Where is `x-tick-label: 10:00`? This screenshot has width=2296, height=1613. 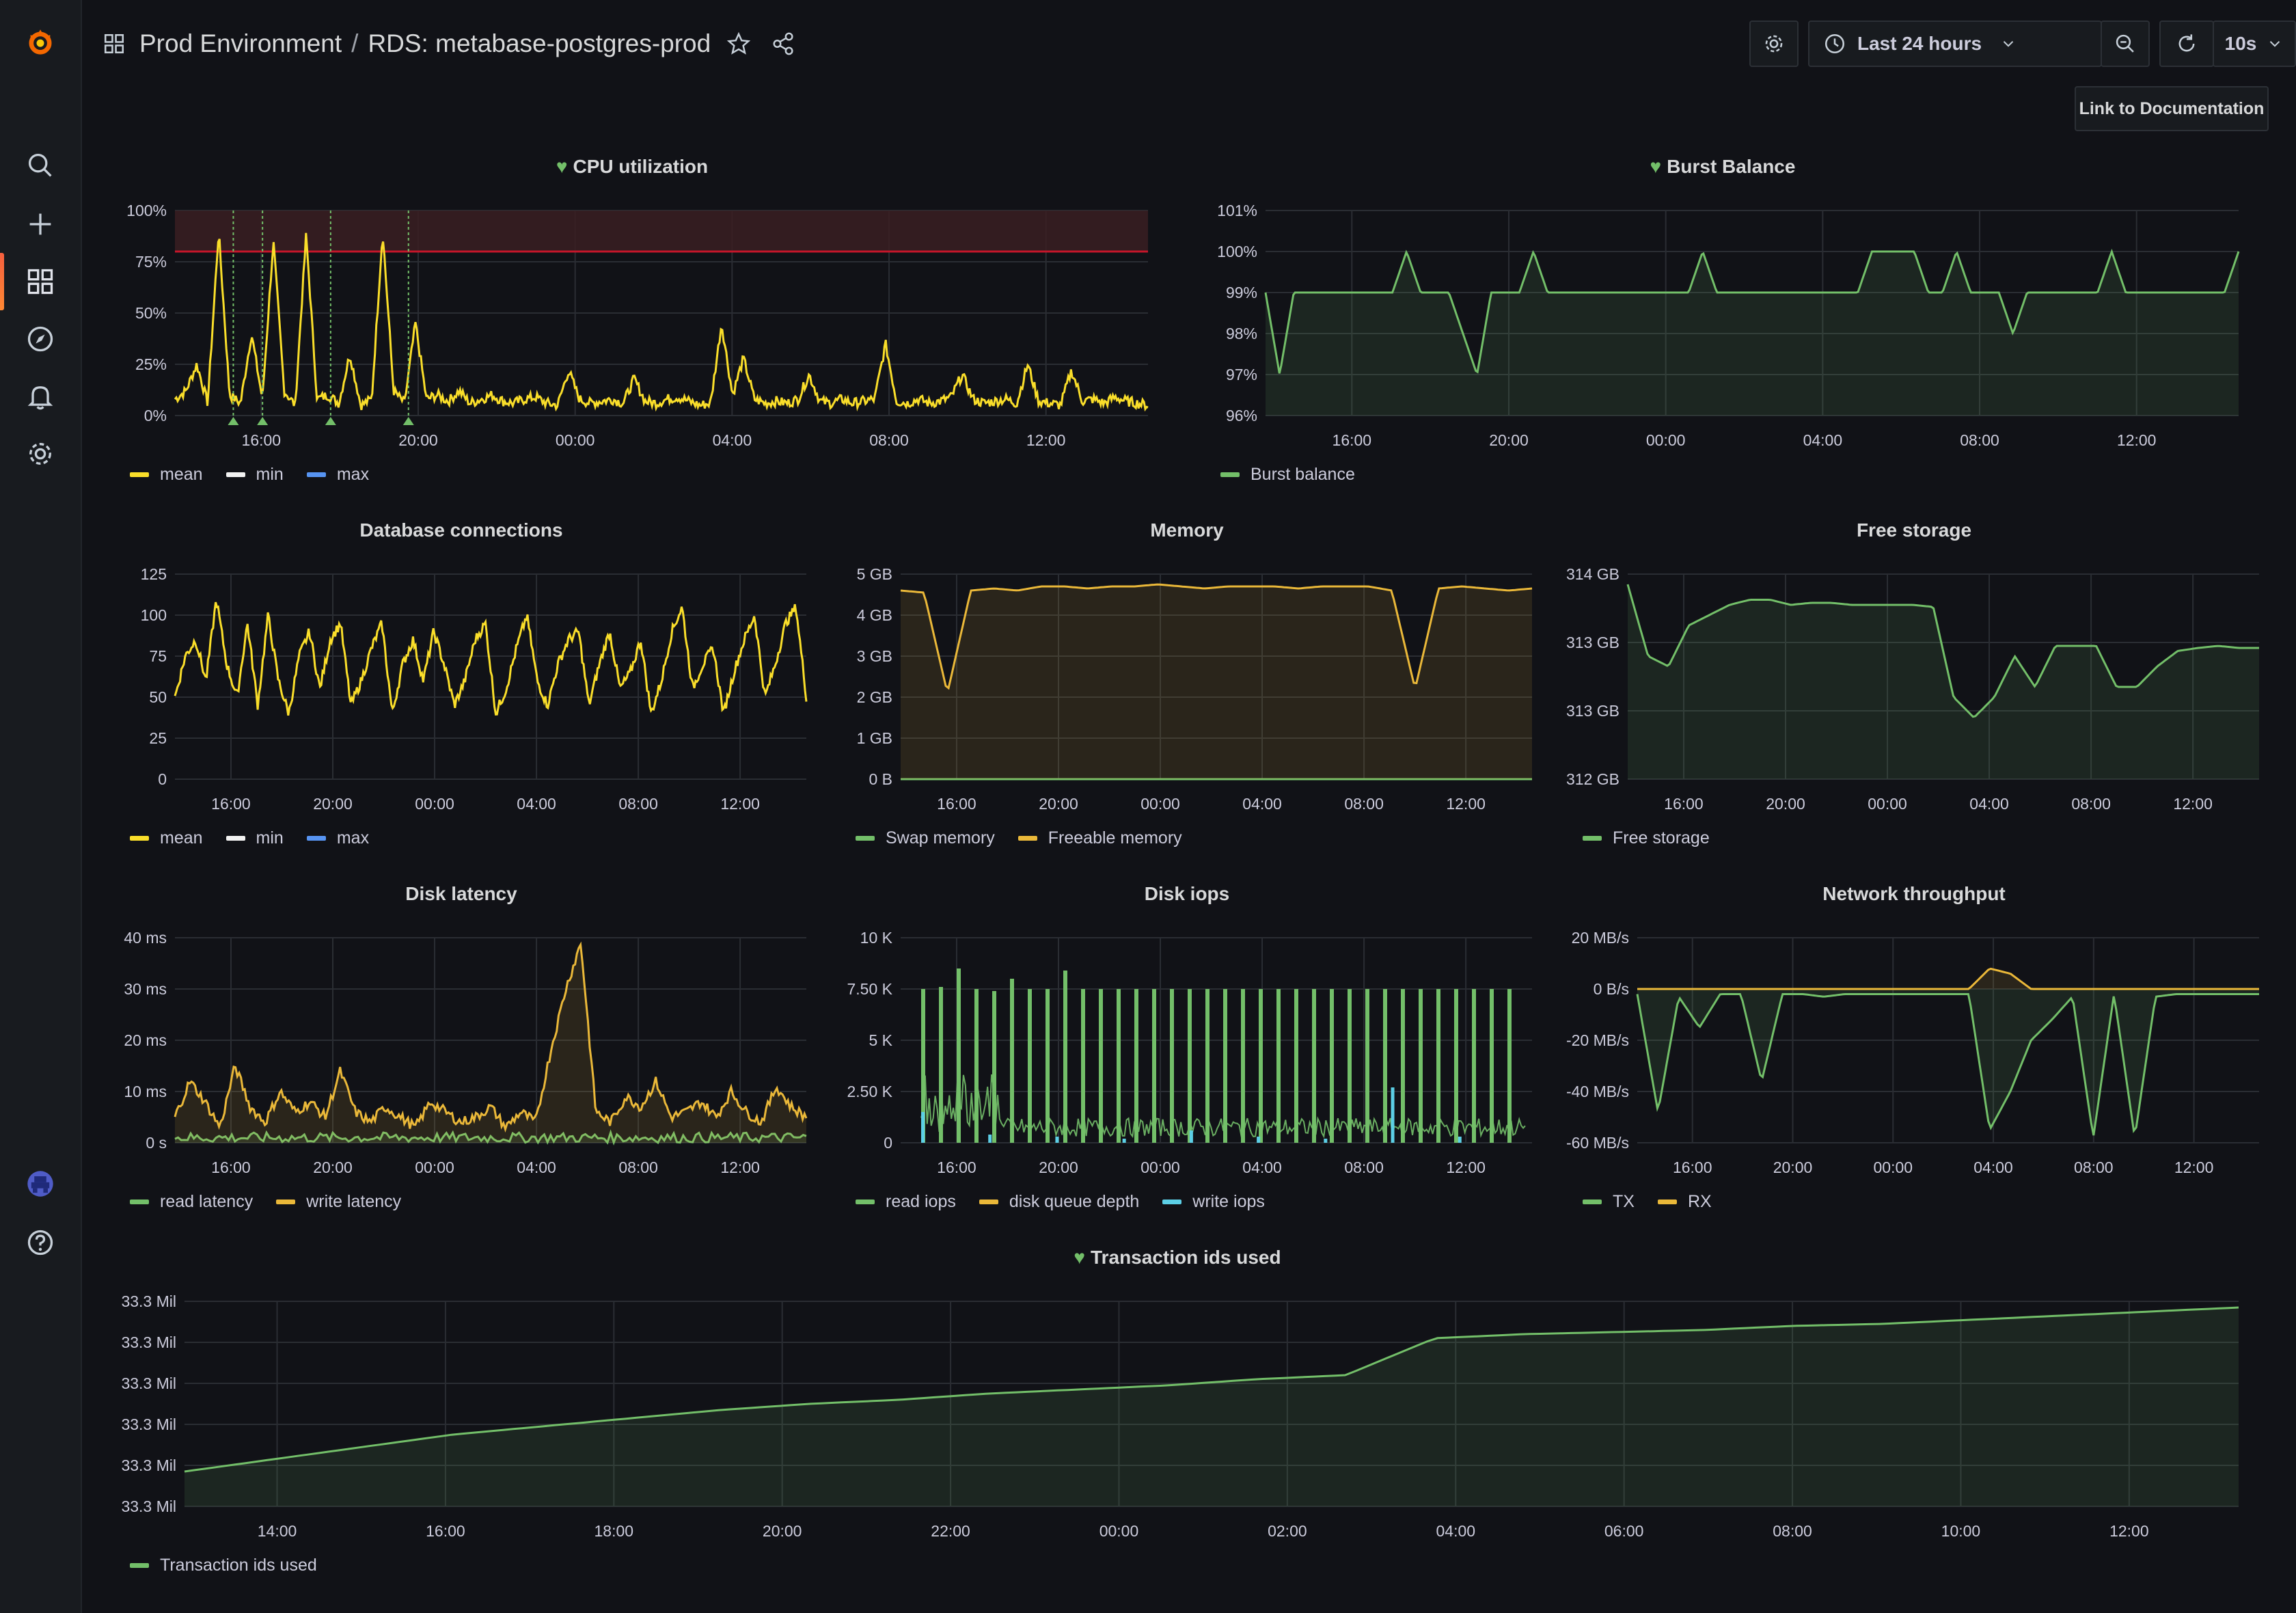 x-tick-label: 10:00 is located at coordinates (1961, 1531).